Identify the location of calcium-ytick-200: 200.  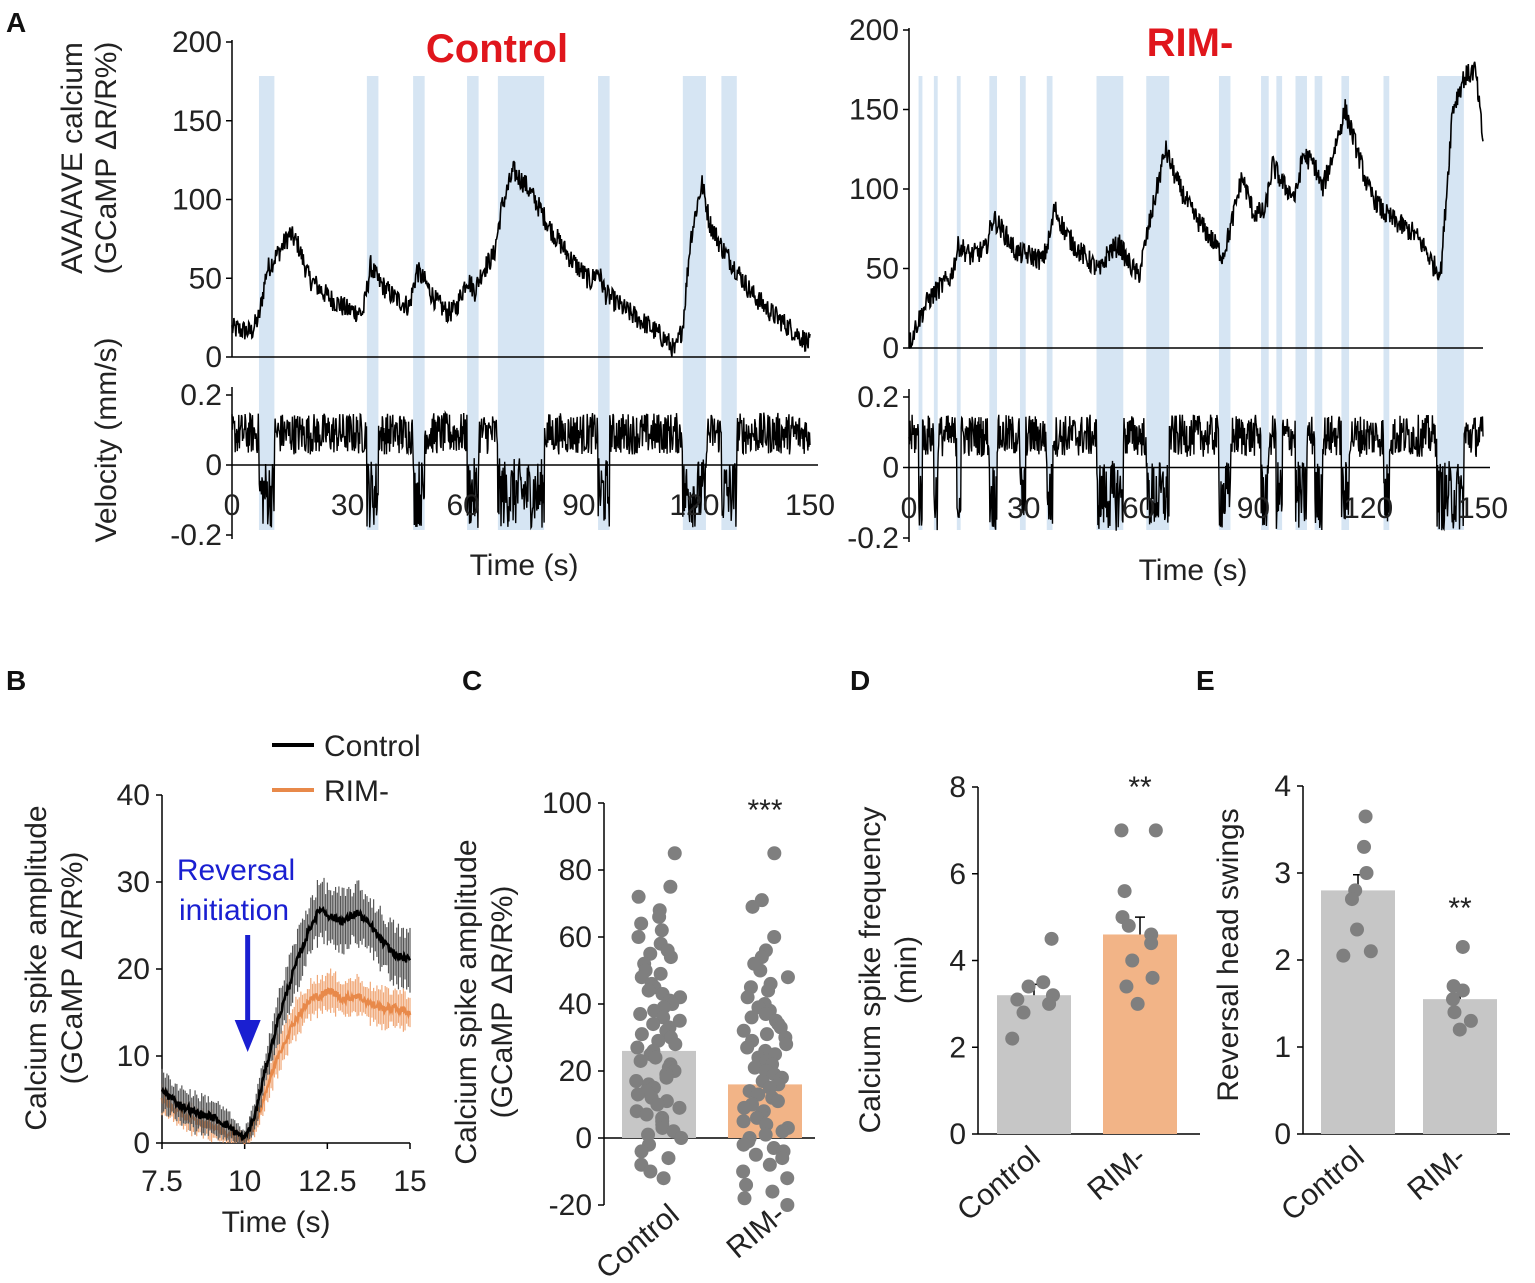
(197, 42).